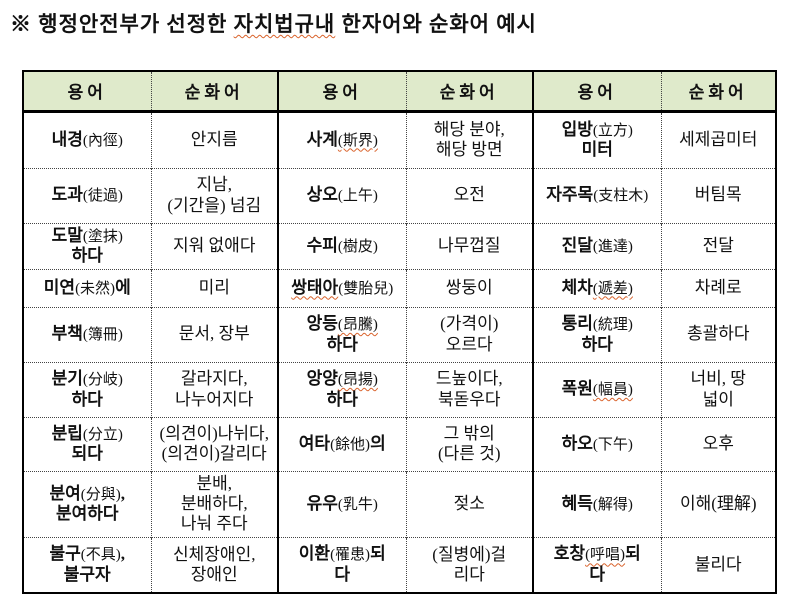 The image size is (797, 603). Describe the element at coordinates (436, 24) in the screenshot. I see `title-suffix: 한자어와 순화어 예시` at that location.